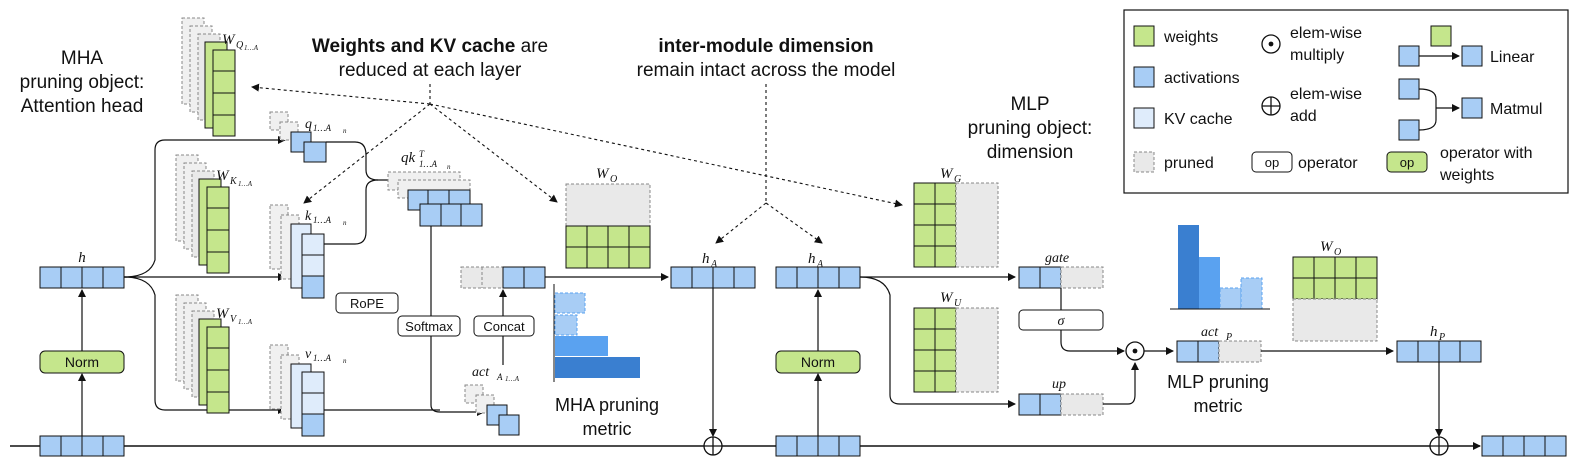 This screenshot has width=1578, height=464. What do you see at coordinates (596, 333) in the screenshot?
I see `mha-pruning-metric-chart` at bounding box center [596, 333].